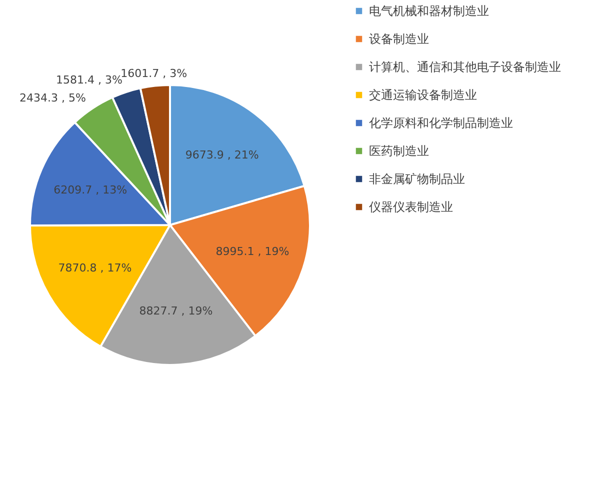  I want to click on legend-label: 非金属矿物制品业, so click(417, 179).